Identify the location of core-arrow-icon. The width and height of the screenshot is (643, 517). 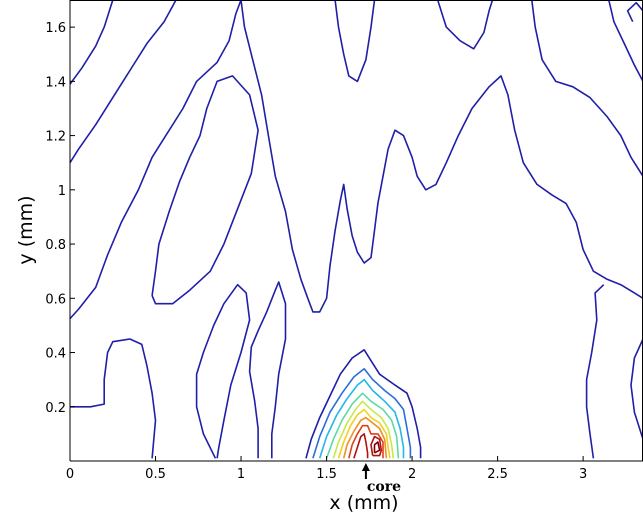
(365, 471).